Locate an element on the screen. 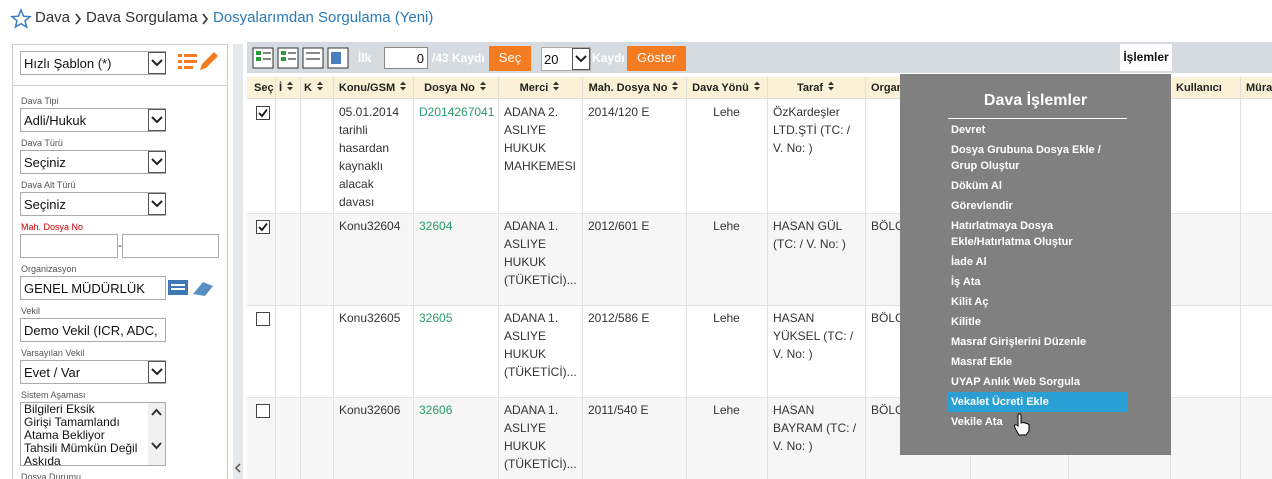 This screenshot has height=479, width=1272. menu-item: Devret is located at coordinates (968, 130).